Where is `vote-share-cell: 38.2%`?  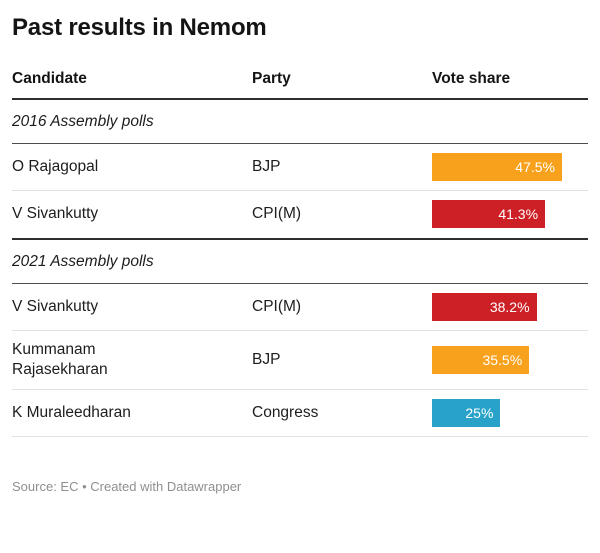
vote-share-cell: 38.2% is located at coordinates (510, 306).